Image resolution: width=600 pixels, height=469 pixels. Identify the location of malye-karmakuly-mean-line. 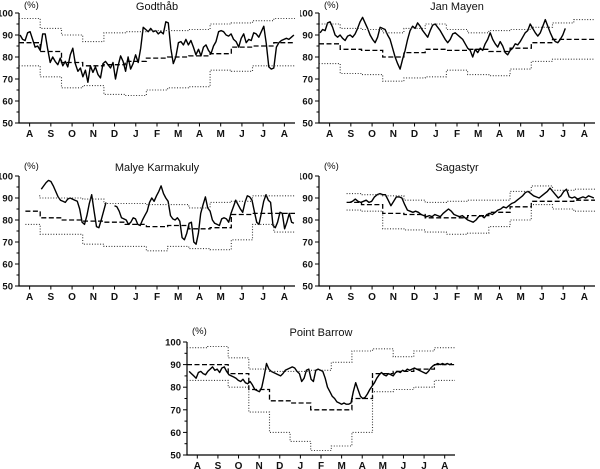
(160, 220).